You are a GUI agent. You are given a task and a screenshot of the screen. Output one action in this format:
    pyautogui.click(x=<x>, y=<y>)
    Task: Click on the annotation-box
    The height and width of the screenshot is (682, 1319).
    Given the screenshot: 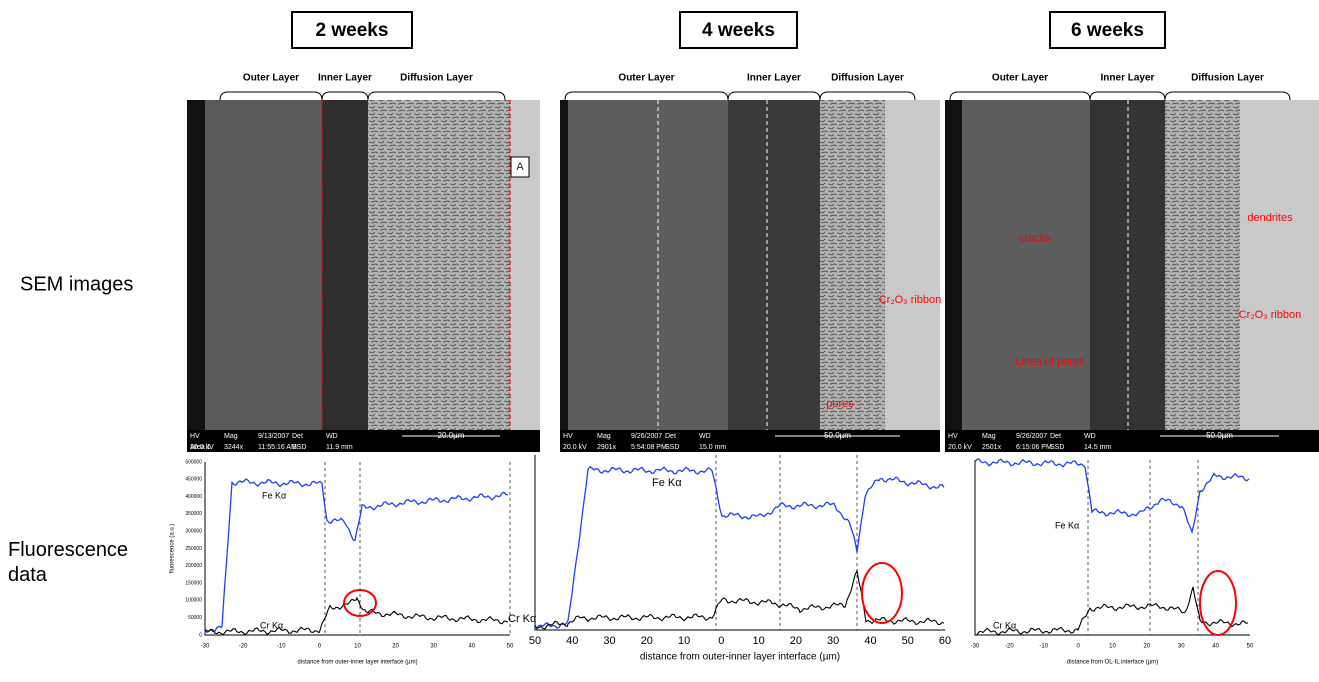 What is the action you would take?
    pyautogui.click(x=520, y=167)
    